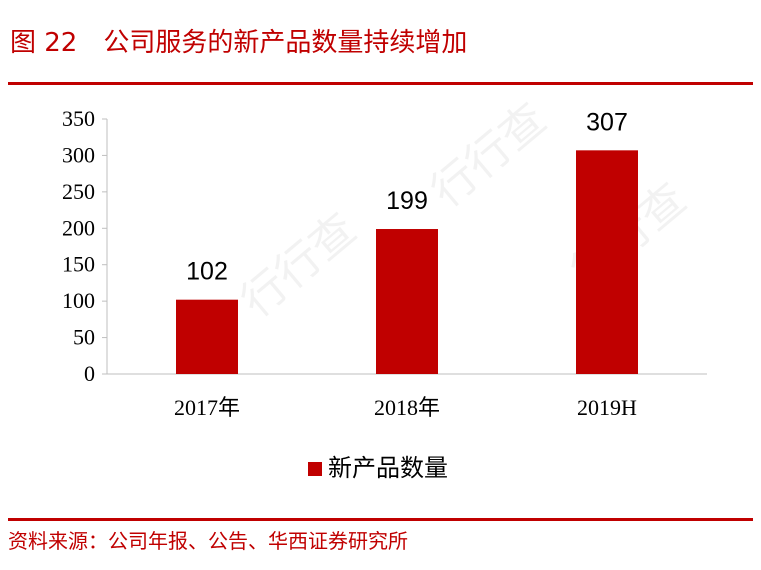  What do you see at coordinates (207, 407) in the screenshot?
I see `x-category-label: 2017年` at bounding box center [207, 407].